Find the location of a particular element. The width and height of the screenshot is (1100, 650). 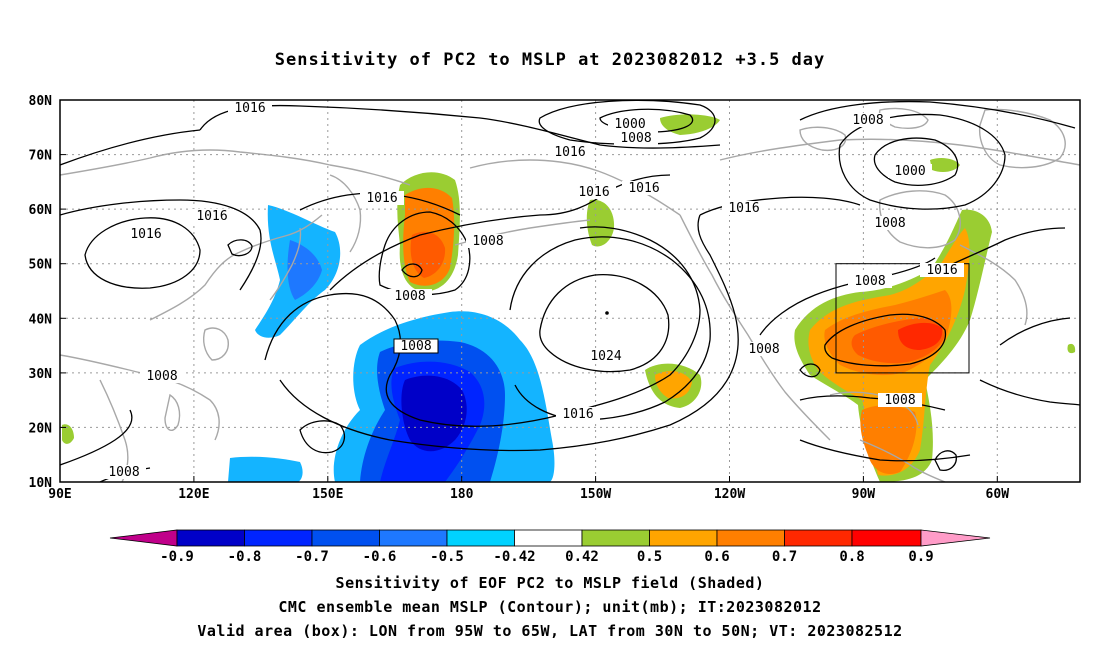

colorbar-label: -0.42 is located at coordinates (514, 557).